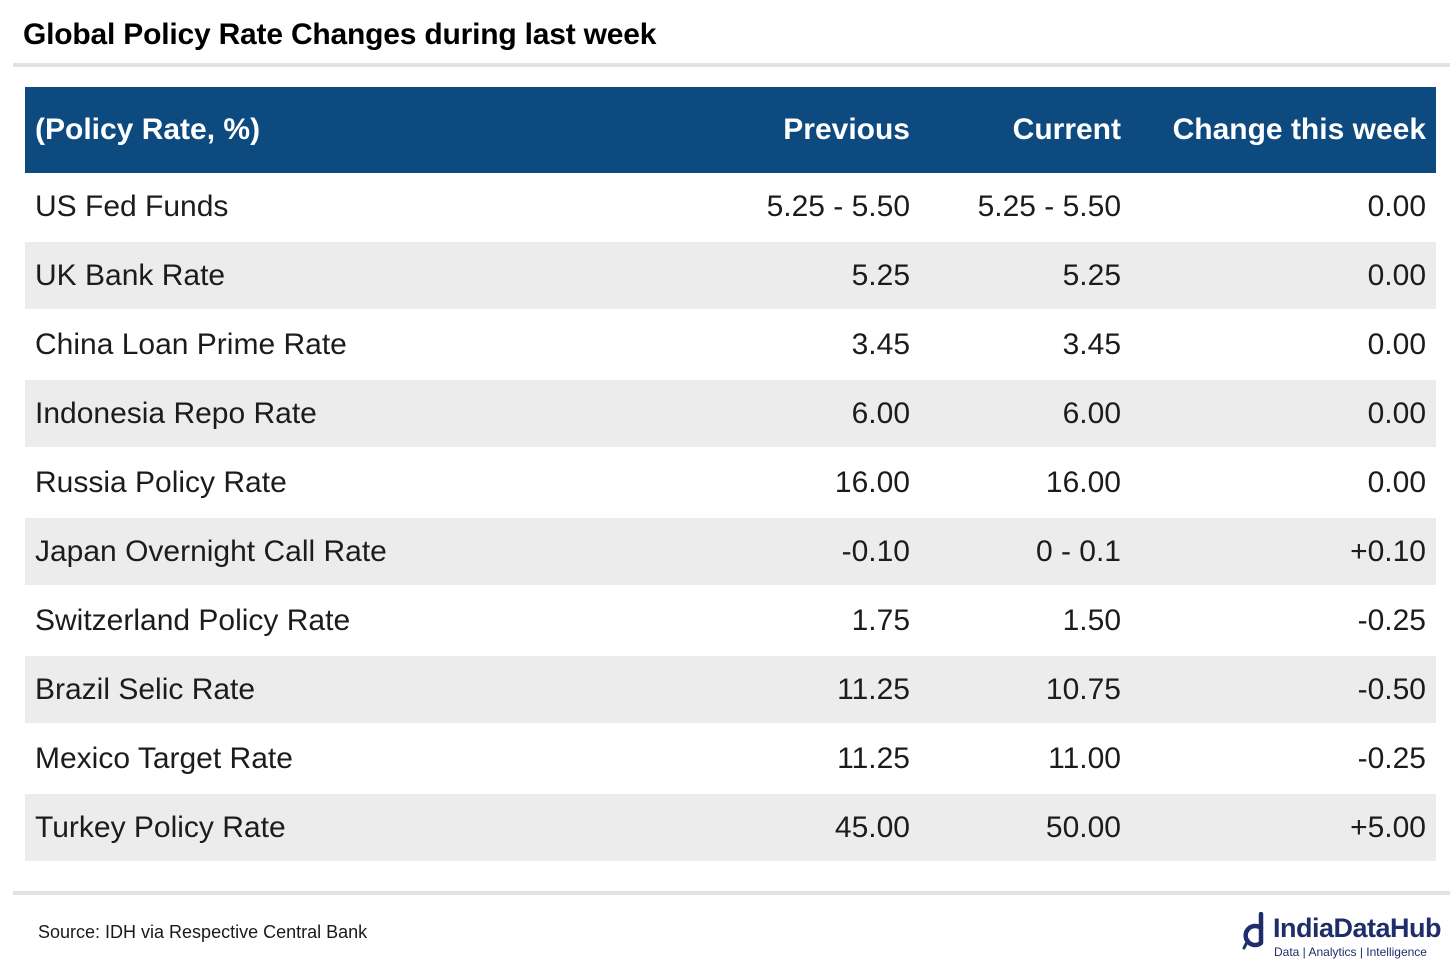 Image resolution: width=1456 pixels, height=975 pixels. I want to click on previous-cell: 16.00, so click(830, 483).